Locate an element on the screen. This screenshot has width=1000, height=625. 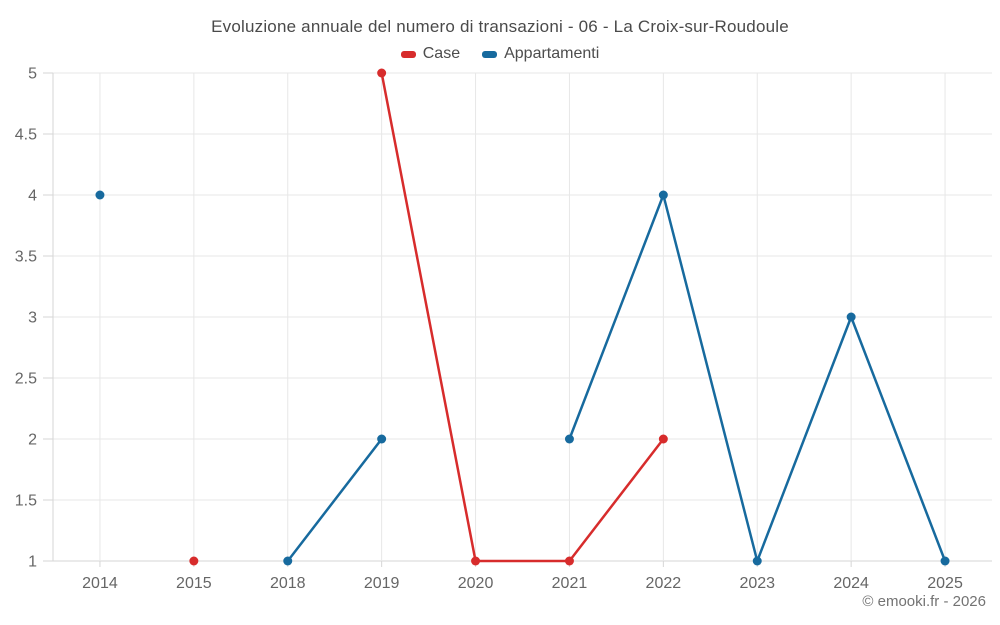
legend-label: Case is located at coordinates (441, 53).